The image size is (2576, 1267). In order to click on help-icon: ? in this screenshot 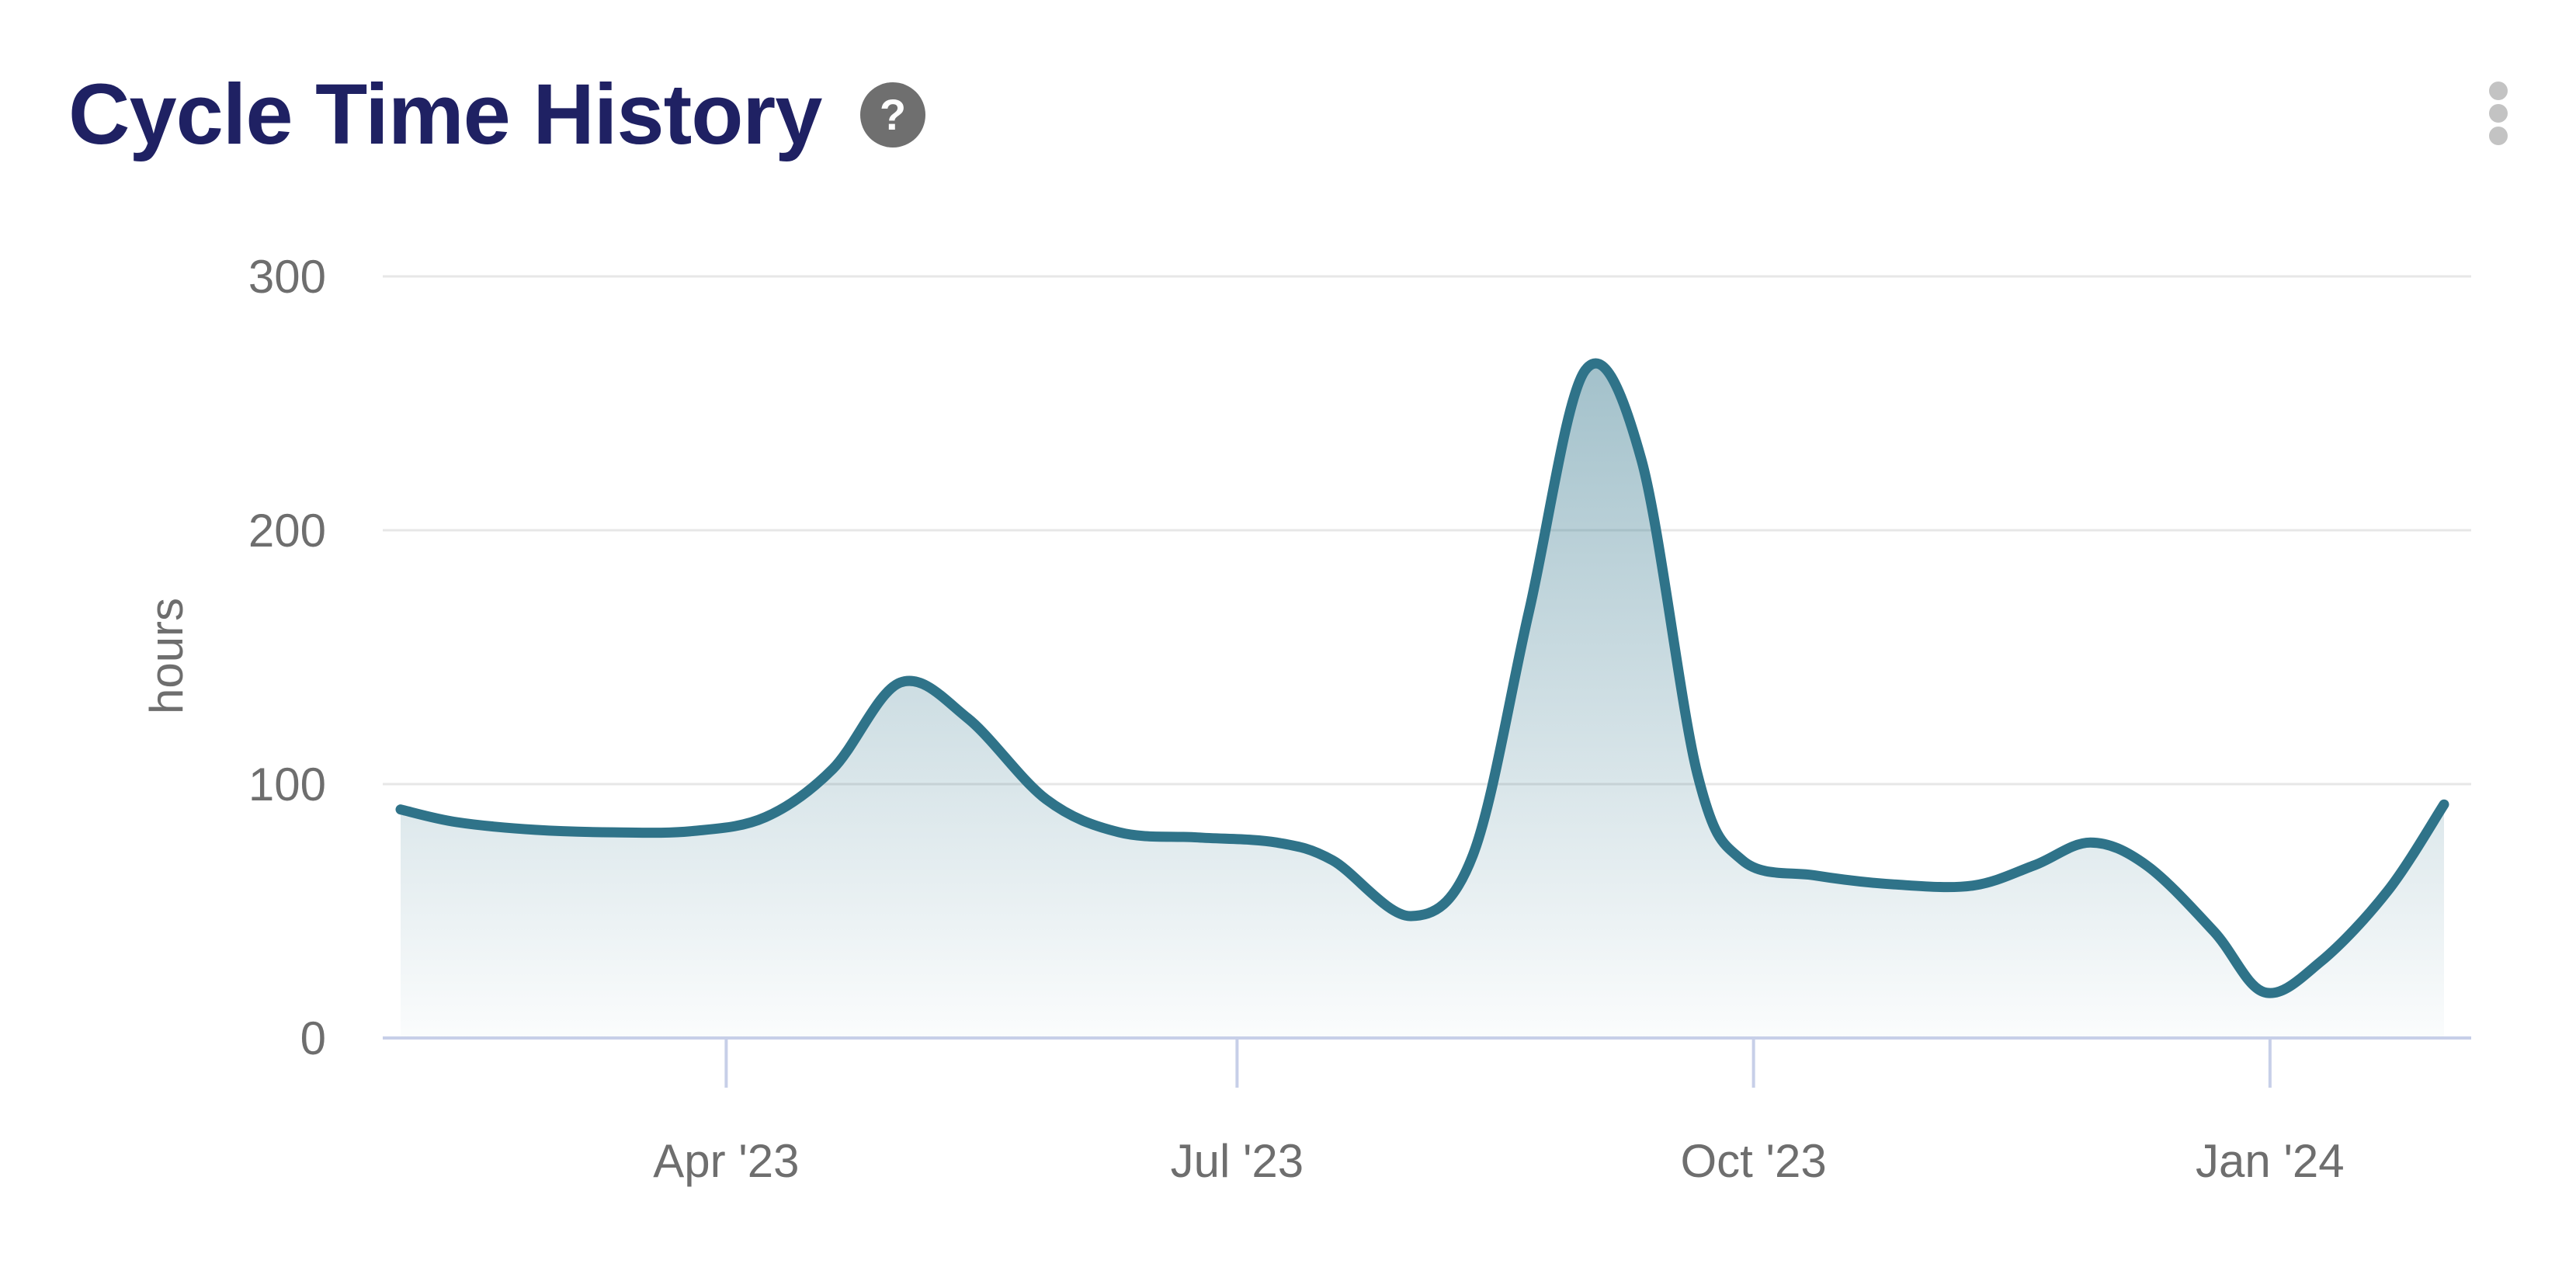, I will do `click(893, 115)`.